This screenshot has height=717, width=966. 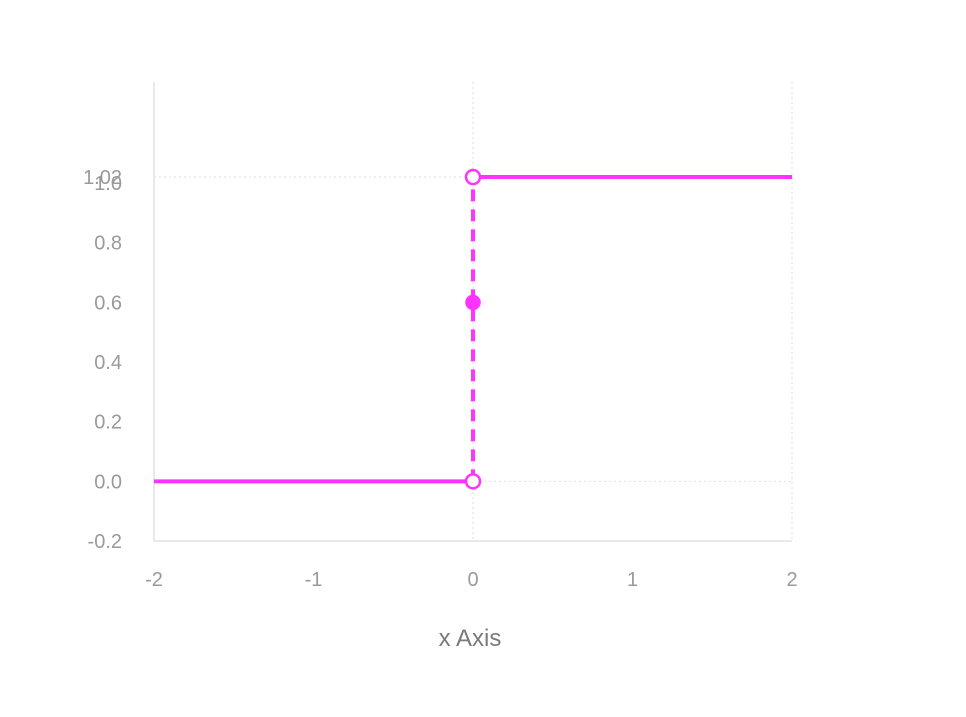 I want to click on x-tick-label: -1, so click(x=314, y=580).